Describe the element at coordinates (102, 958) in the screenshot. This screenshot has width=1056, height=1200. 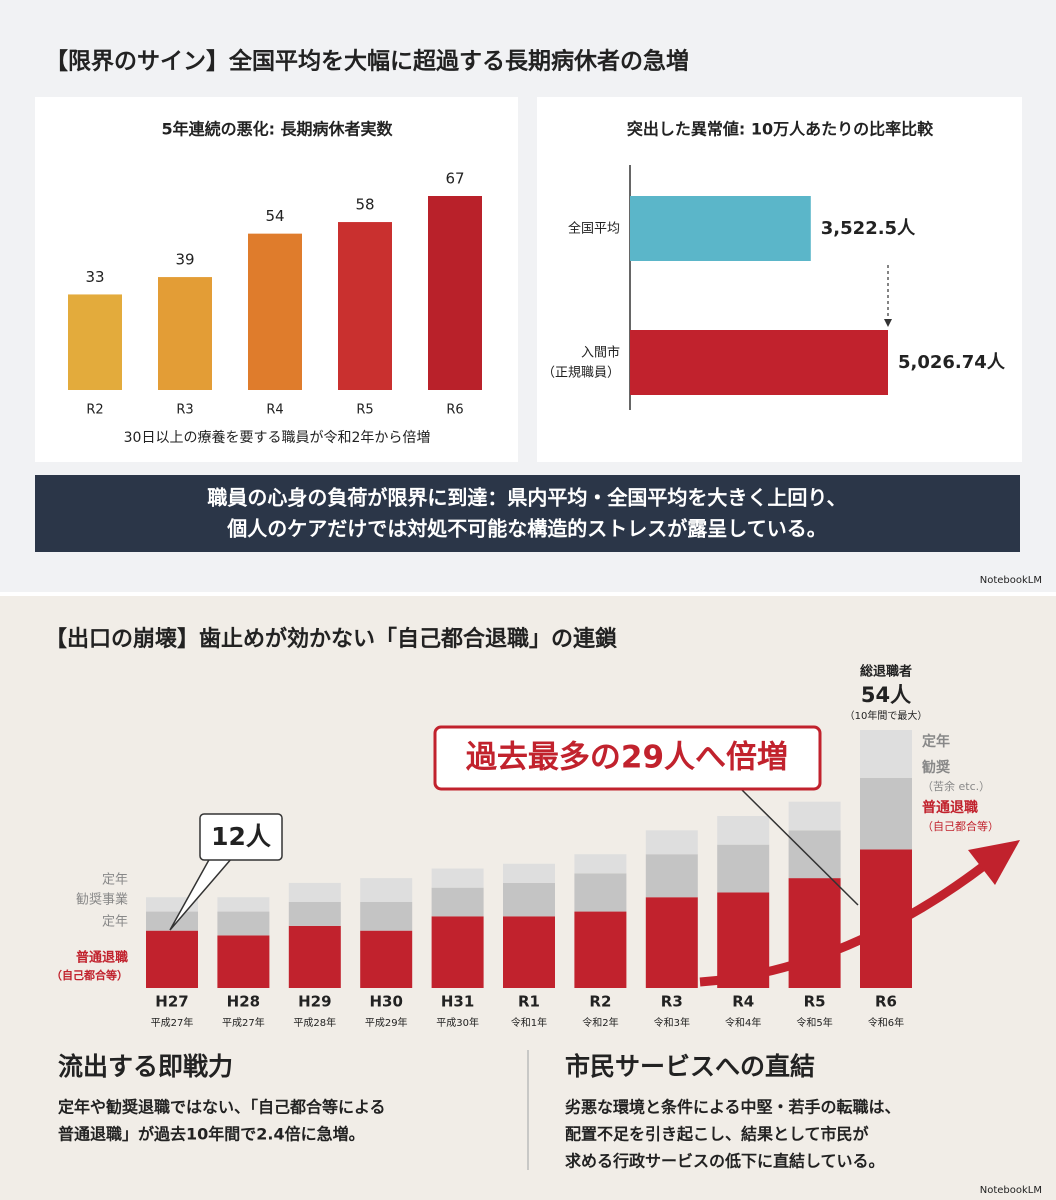
I see `side-label: 普通退職` at that location.